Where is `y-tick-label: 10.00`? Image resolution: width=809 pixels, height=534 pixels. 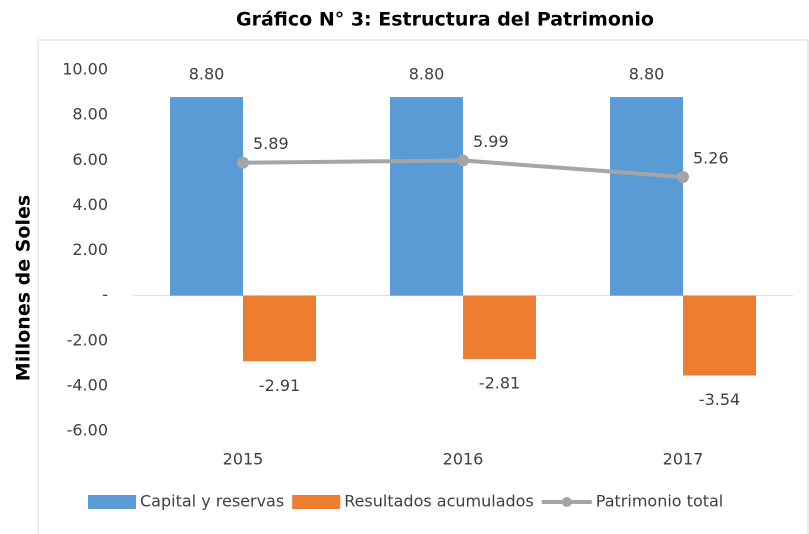 y-tick-label: 10.00 is located at coordinates (85, 69).